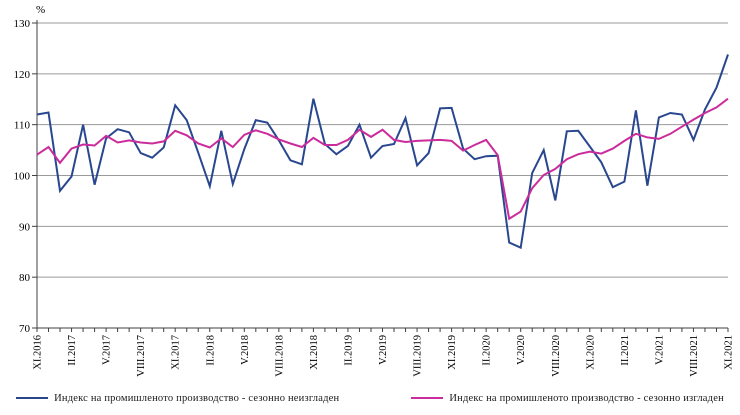 This screenshot has width=740, height=415. I want to click on x-axis-tick-label: XI.2018, so click(314, 352).